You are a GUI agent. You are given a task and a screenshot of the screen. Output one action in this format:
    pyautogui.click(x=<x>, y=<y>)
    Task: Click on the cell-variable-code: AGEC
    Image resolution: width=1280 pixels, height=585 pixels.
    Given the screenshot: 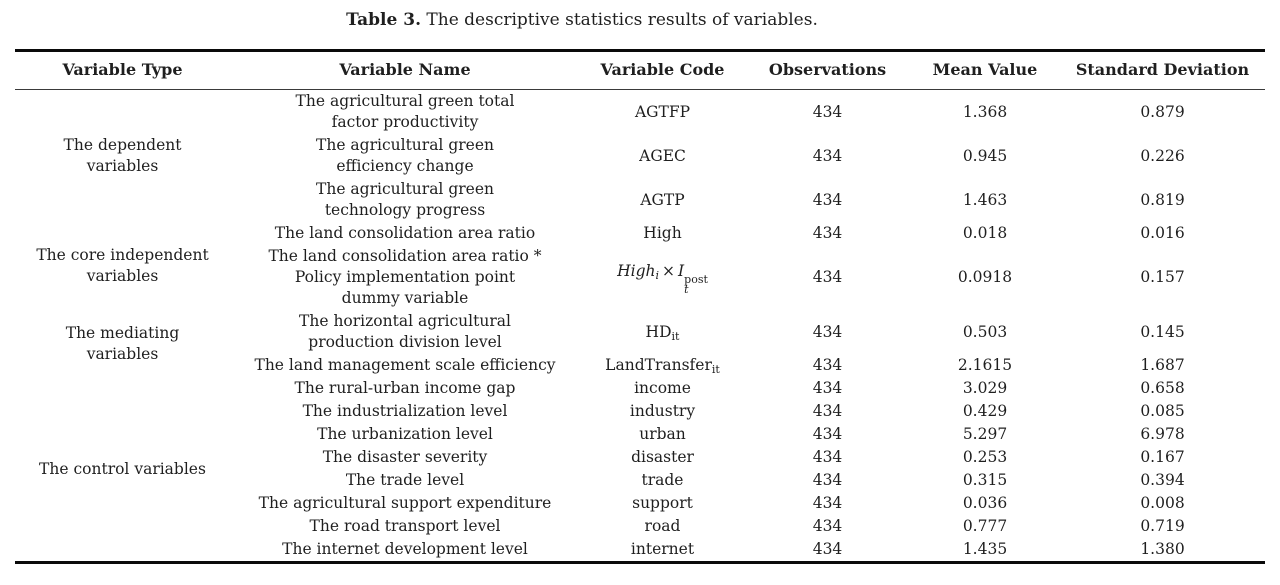 What is the action you would take?
    pyautogui.click(x=662, y=155)
    